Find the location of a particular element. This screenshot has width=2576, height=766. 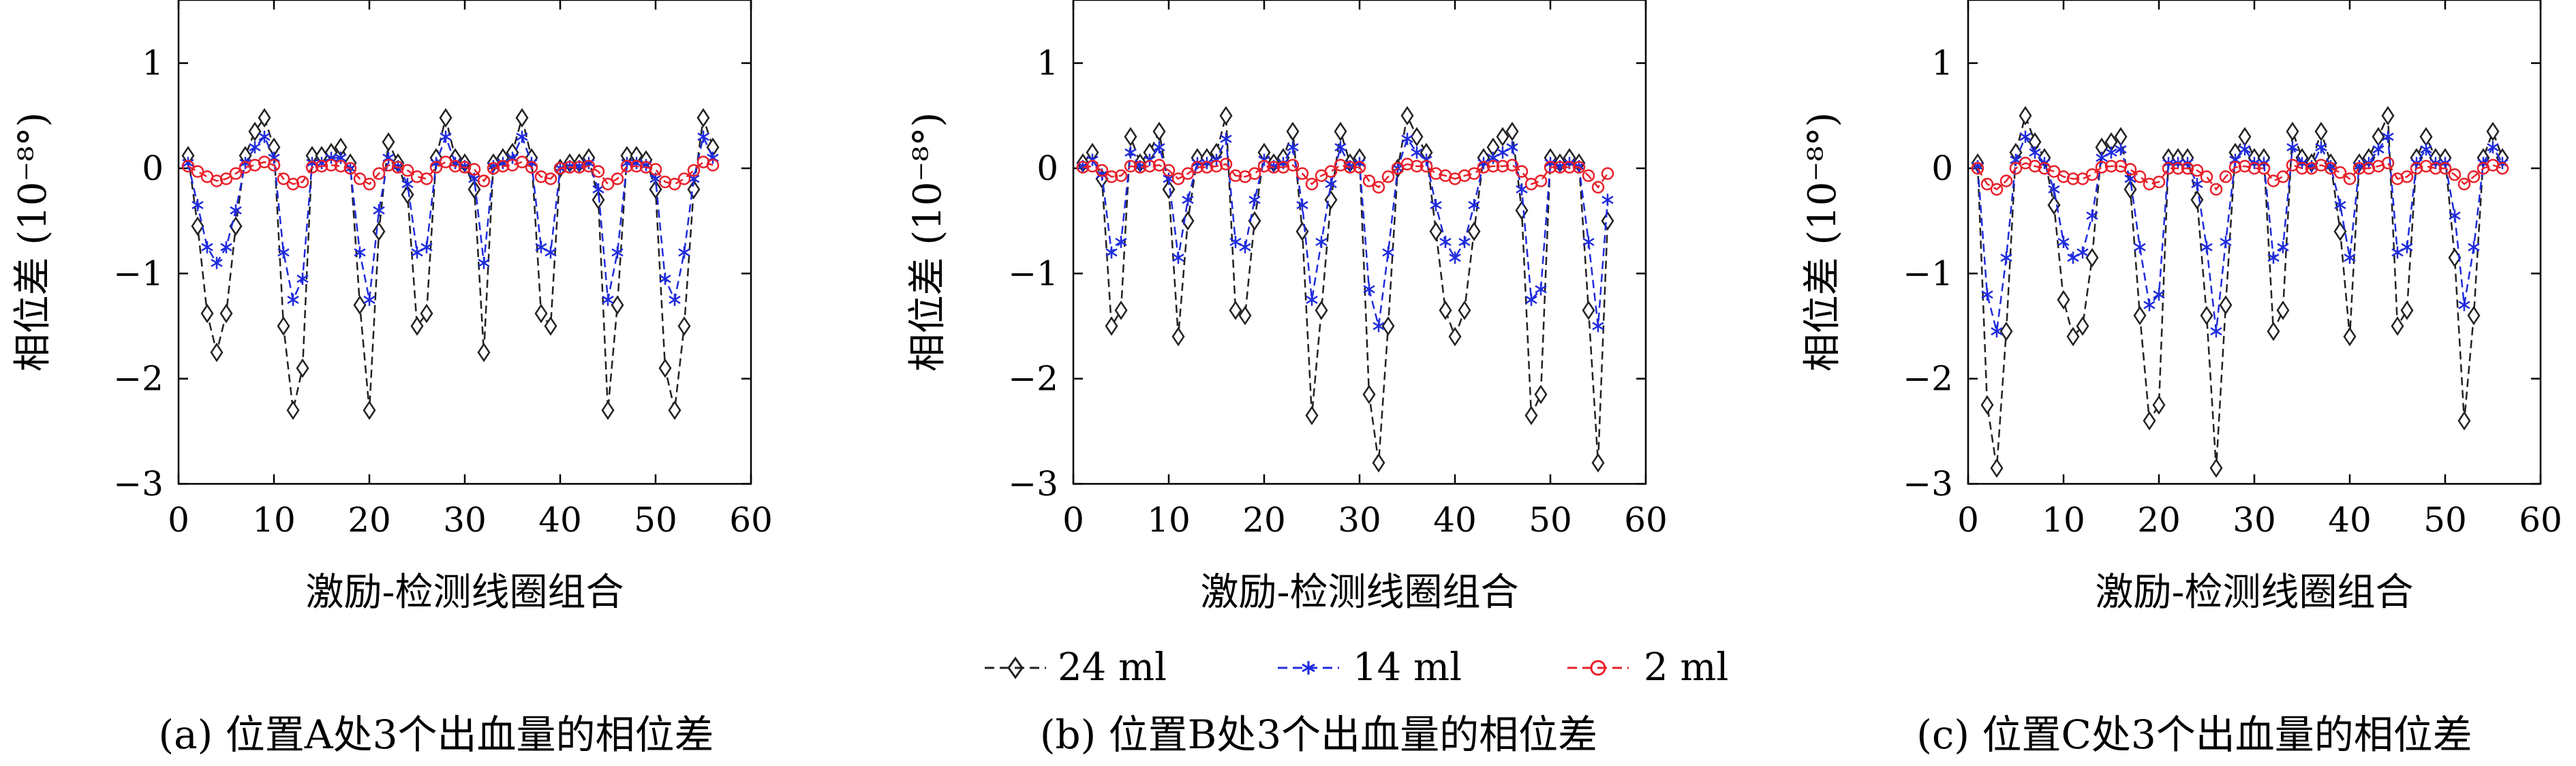

x-tick-label: 60 is located at coordinates (2540, 520).